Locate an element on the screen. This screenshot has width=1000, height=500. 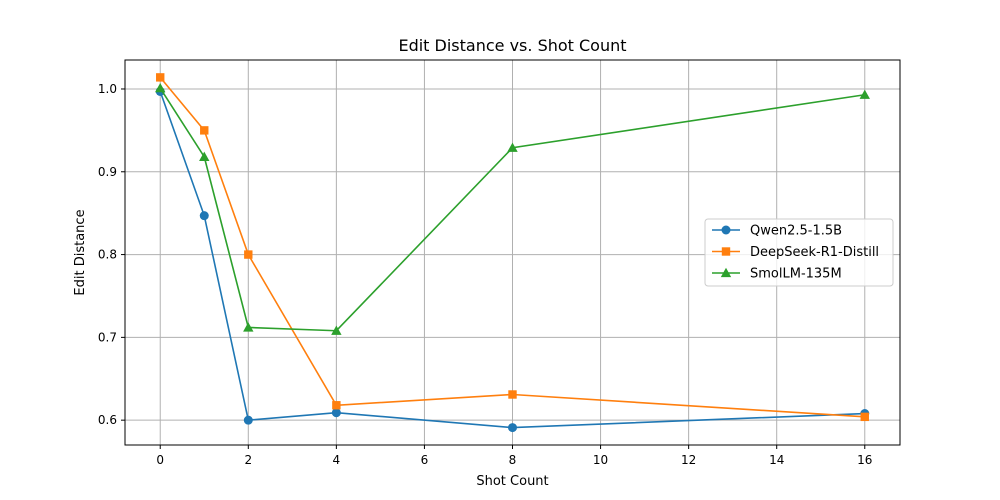
x-axis: 0 2 4 6 8 10 12 14 16 is located at coordinates (514, 456).